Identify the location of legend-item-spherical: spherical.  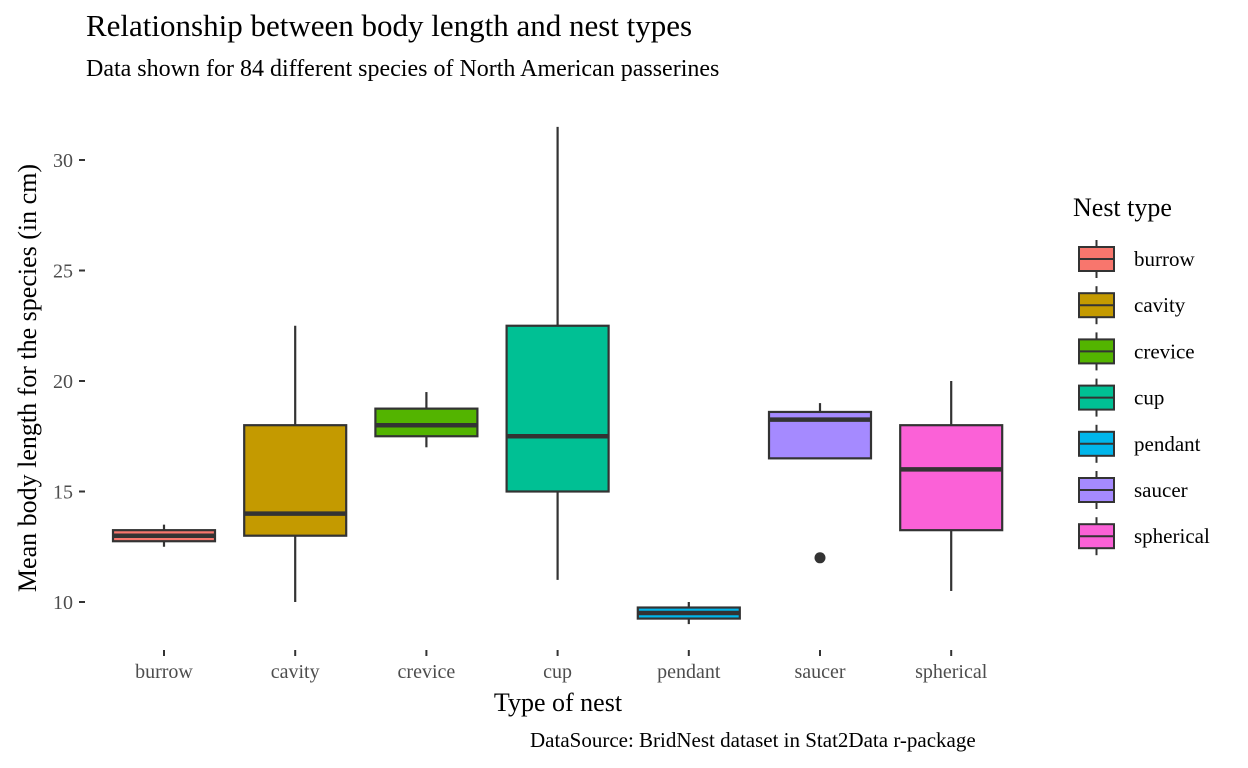
(1144, 536).